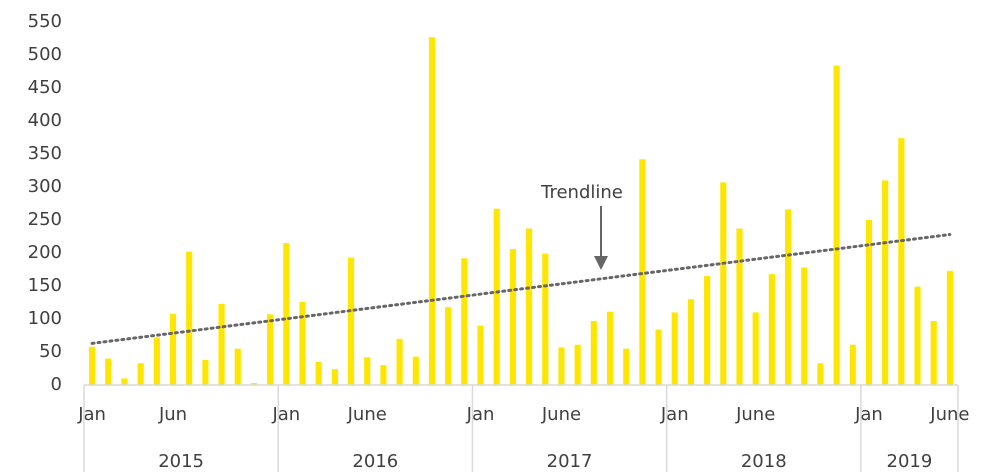 This screenshot has width=998, height=472. What do you see at coordinates (45, 186) in the screenshot?
I see `y-tick-label: 300` at bounding box center [45, 186].